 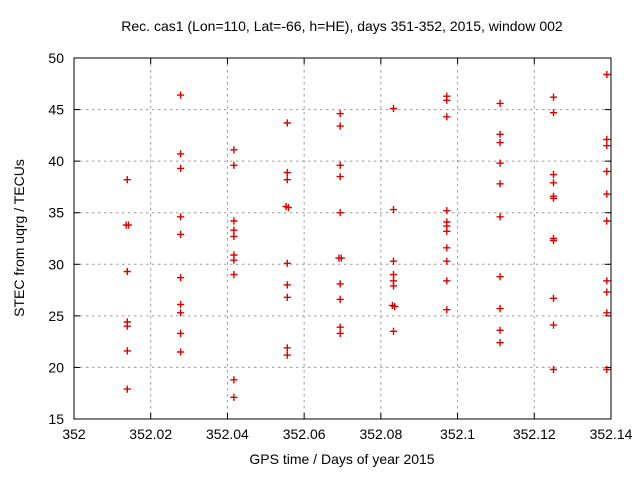 I want to click on x-tick-label: 352.02, so click(x=150, y=434).